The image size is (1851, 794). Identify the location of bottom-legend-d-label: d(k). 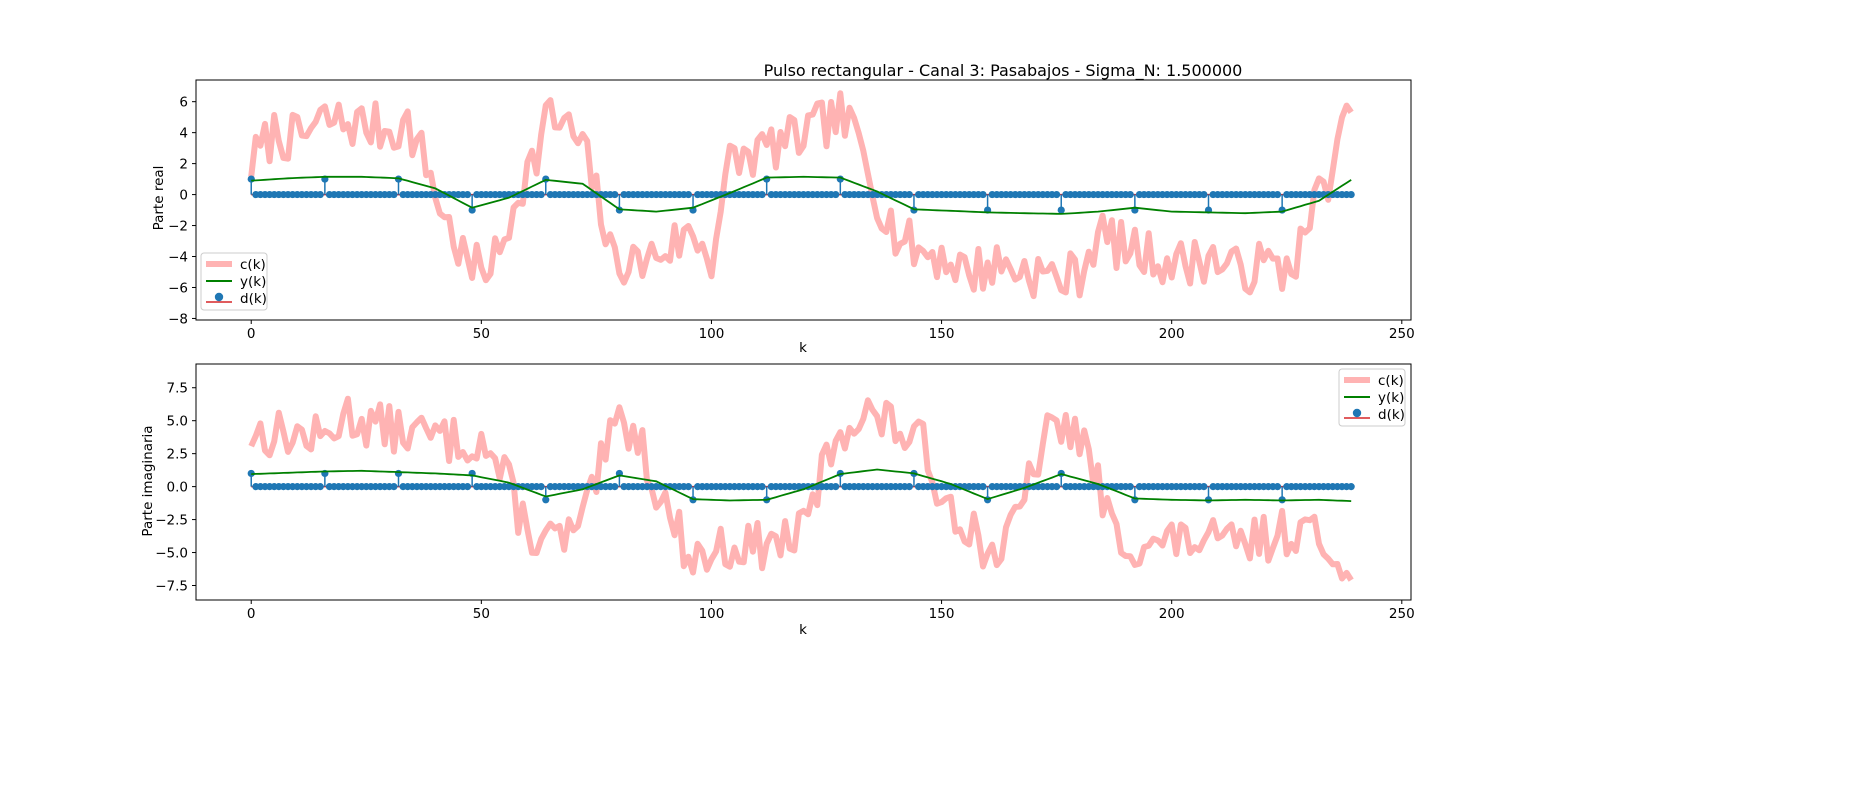
(1391, 415).